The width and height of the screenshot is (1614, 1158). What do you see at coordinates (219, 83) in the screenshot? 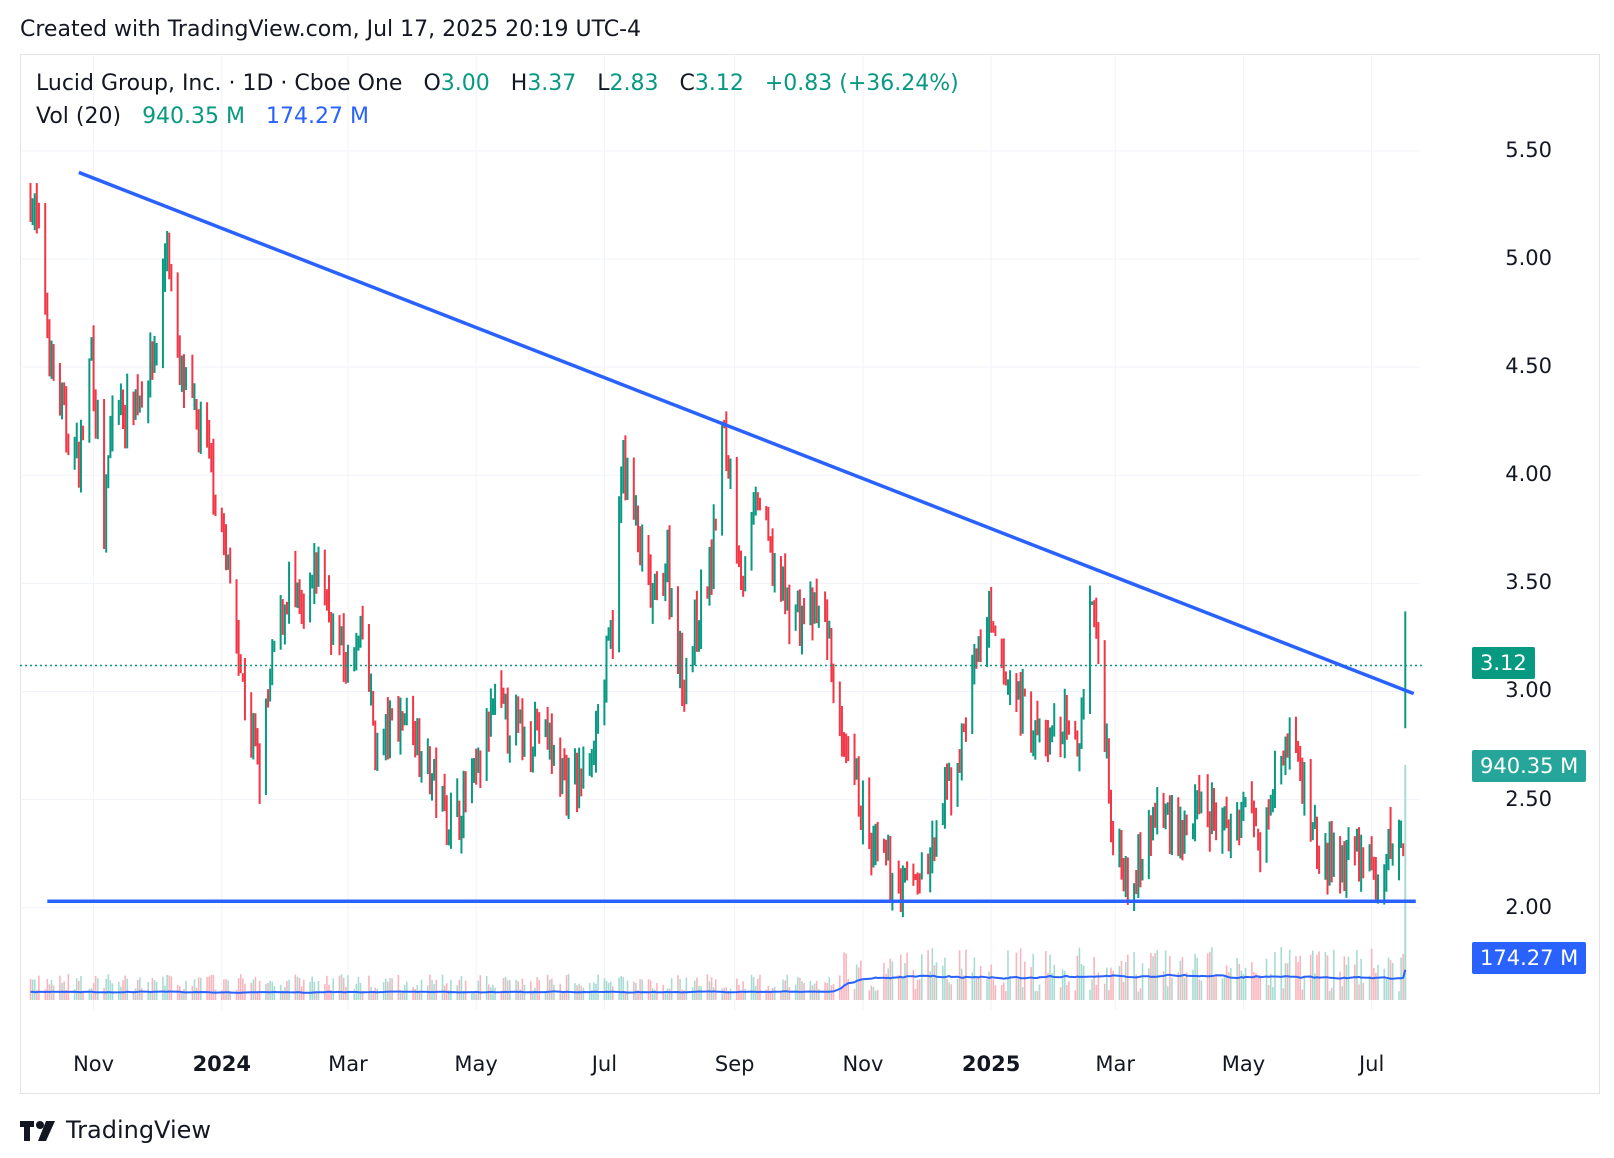
I see `symbol-label: Lucid Group, Inc. · 1D · Cboe One` at bounding box center [219, 83].